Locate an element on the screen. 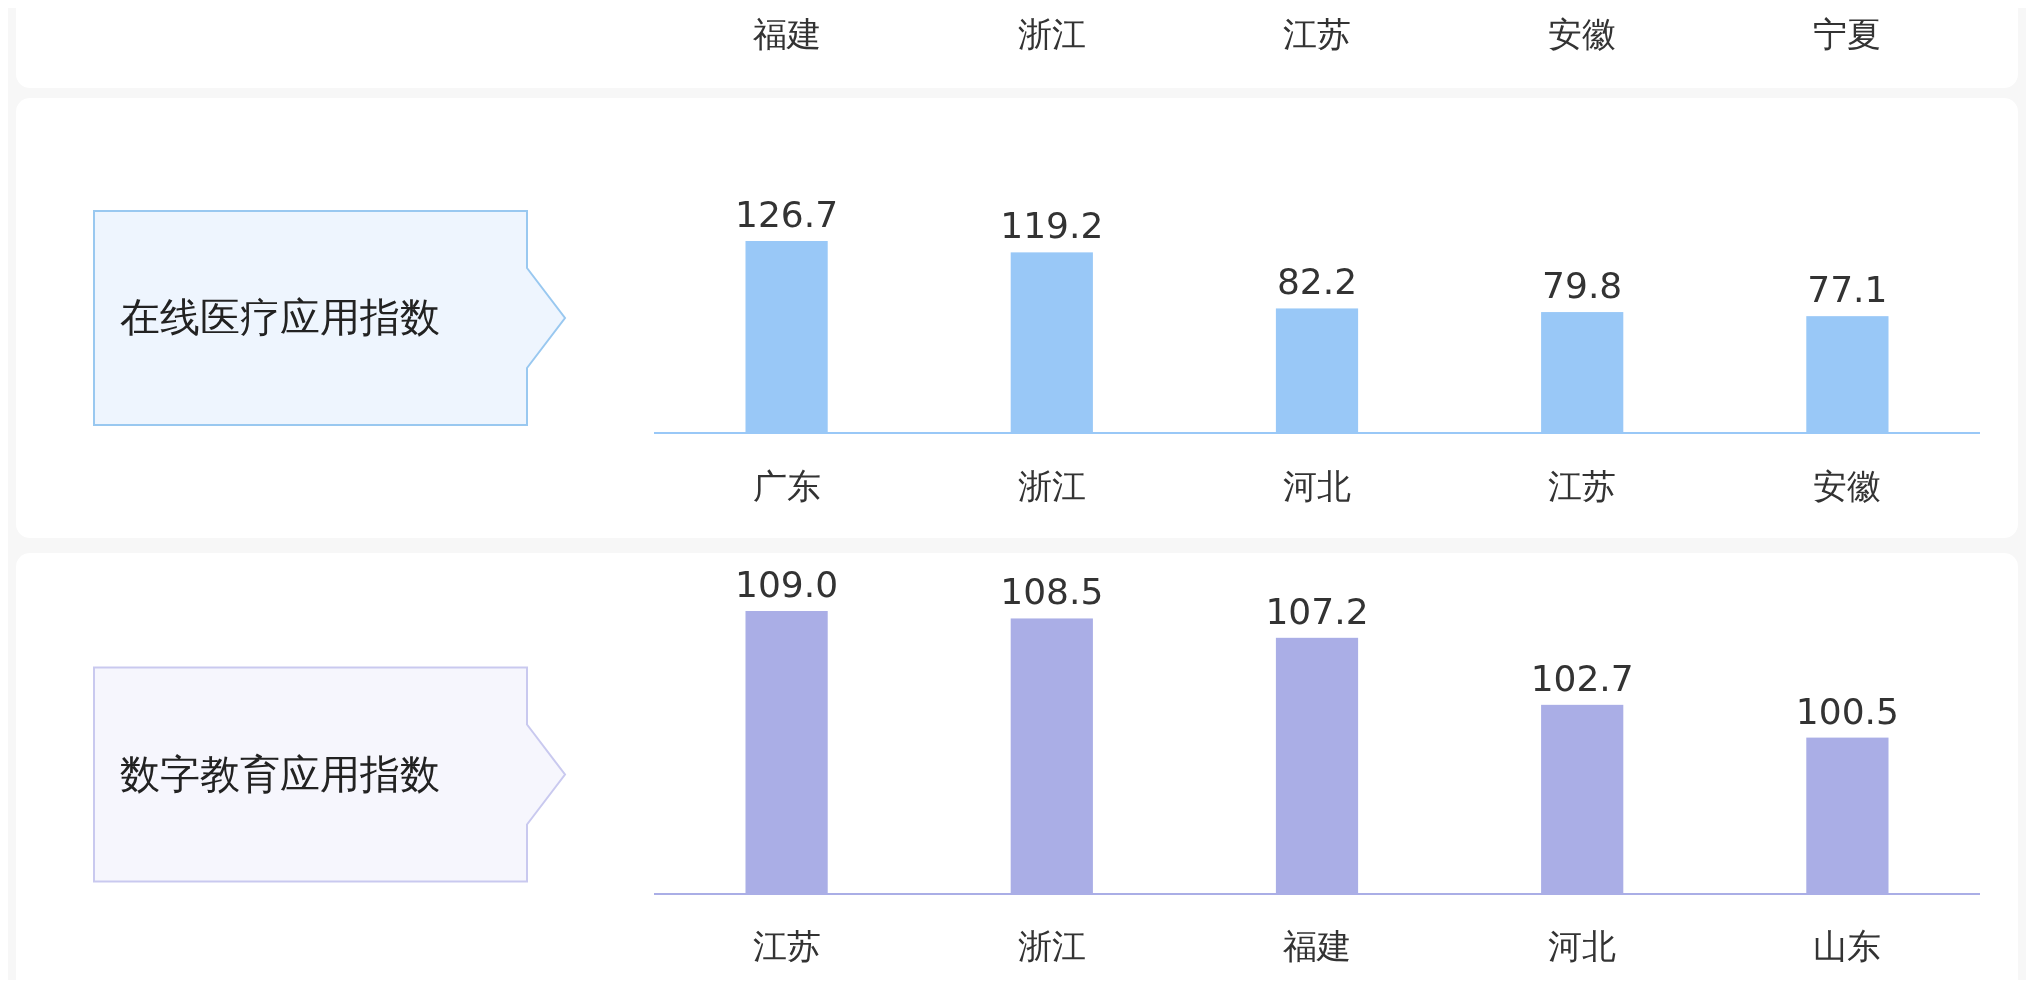 Image resolution: width=2034 pixels, height=988 pixels. x-tick-label: 广东 is located at coordinates (786, 486).